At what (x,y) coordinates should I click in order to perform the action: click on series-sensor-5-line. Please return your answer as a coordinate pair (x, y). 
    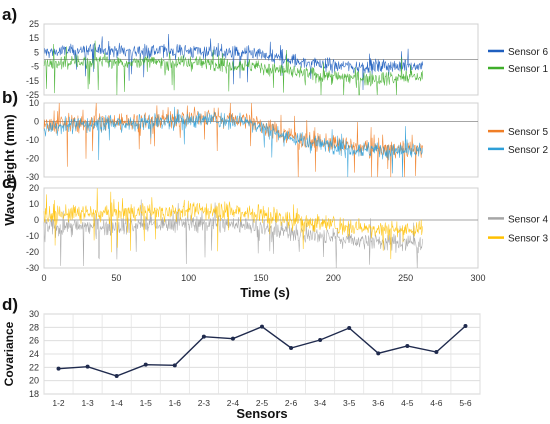
    Looking at the image, I should click on (233, 140).